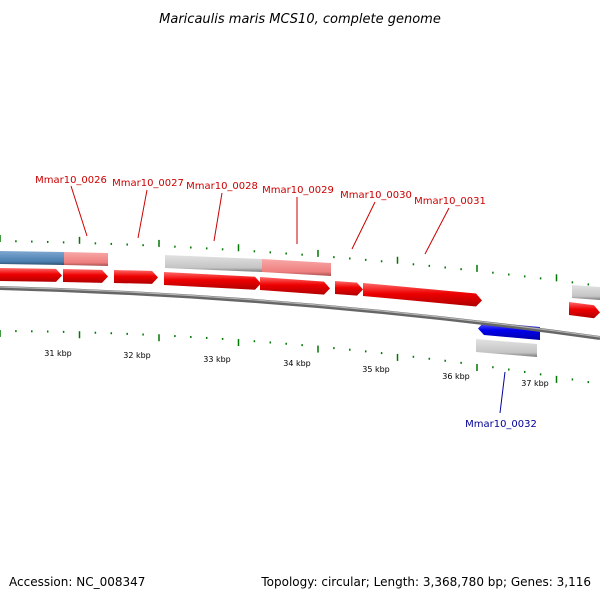 This screenshot has width=600, height=600. Describe the element at coordinates (450, 201) in the screenshot. I see `gene-label-mmar10-0031: Mmar10_0031` at that location.